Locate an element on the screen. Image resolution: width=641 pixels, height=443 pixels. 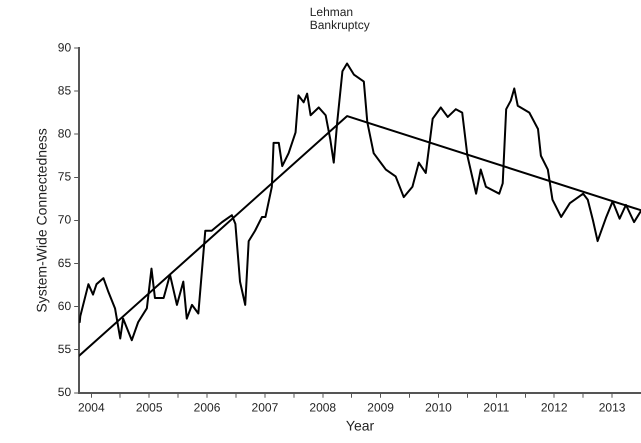
y-tick-label: 80 is located at coordinates (65, 133).